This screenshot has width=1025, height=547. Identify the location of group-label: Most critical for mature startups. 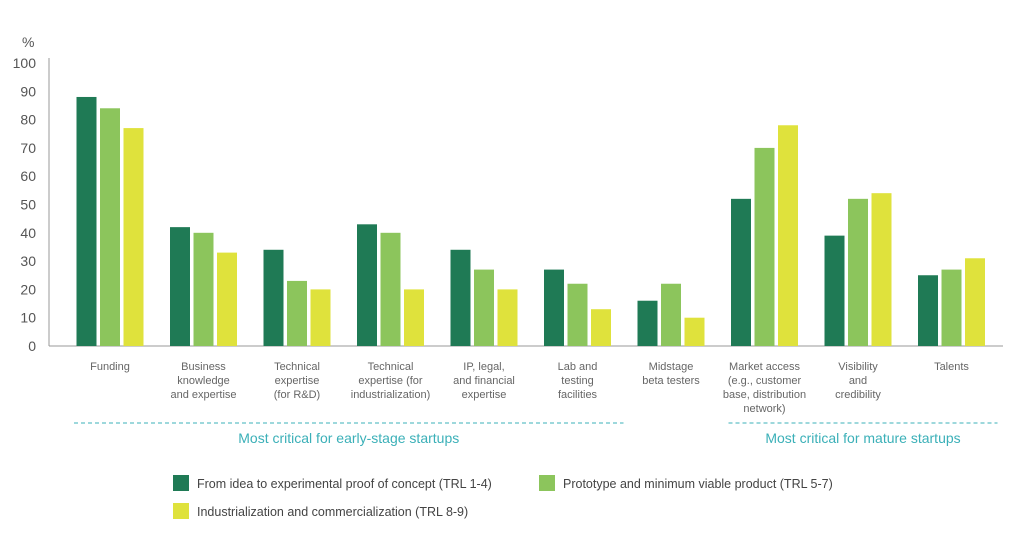
(862, 438).